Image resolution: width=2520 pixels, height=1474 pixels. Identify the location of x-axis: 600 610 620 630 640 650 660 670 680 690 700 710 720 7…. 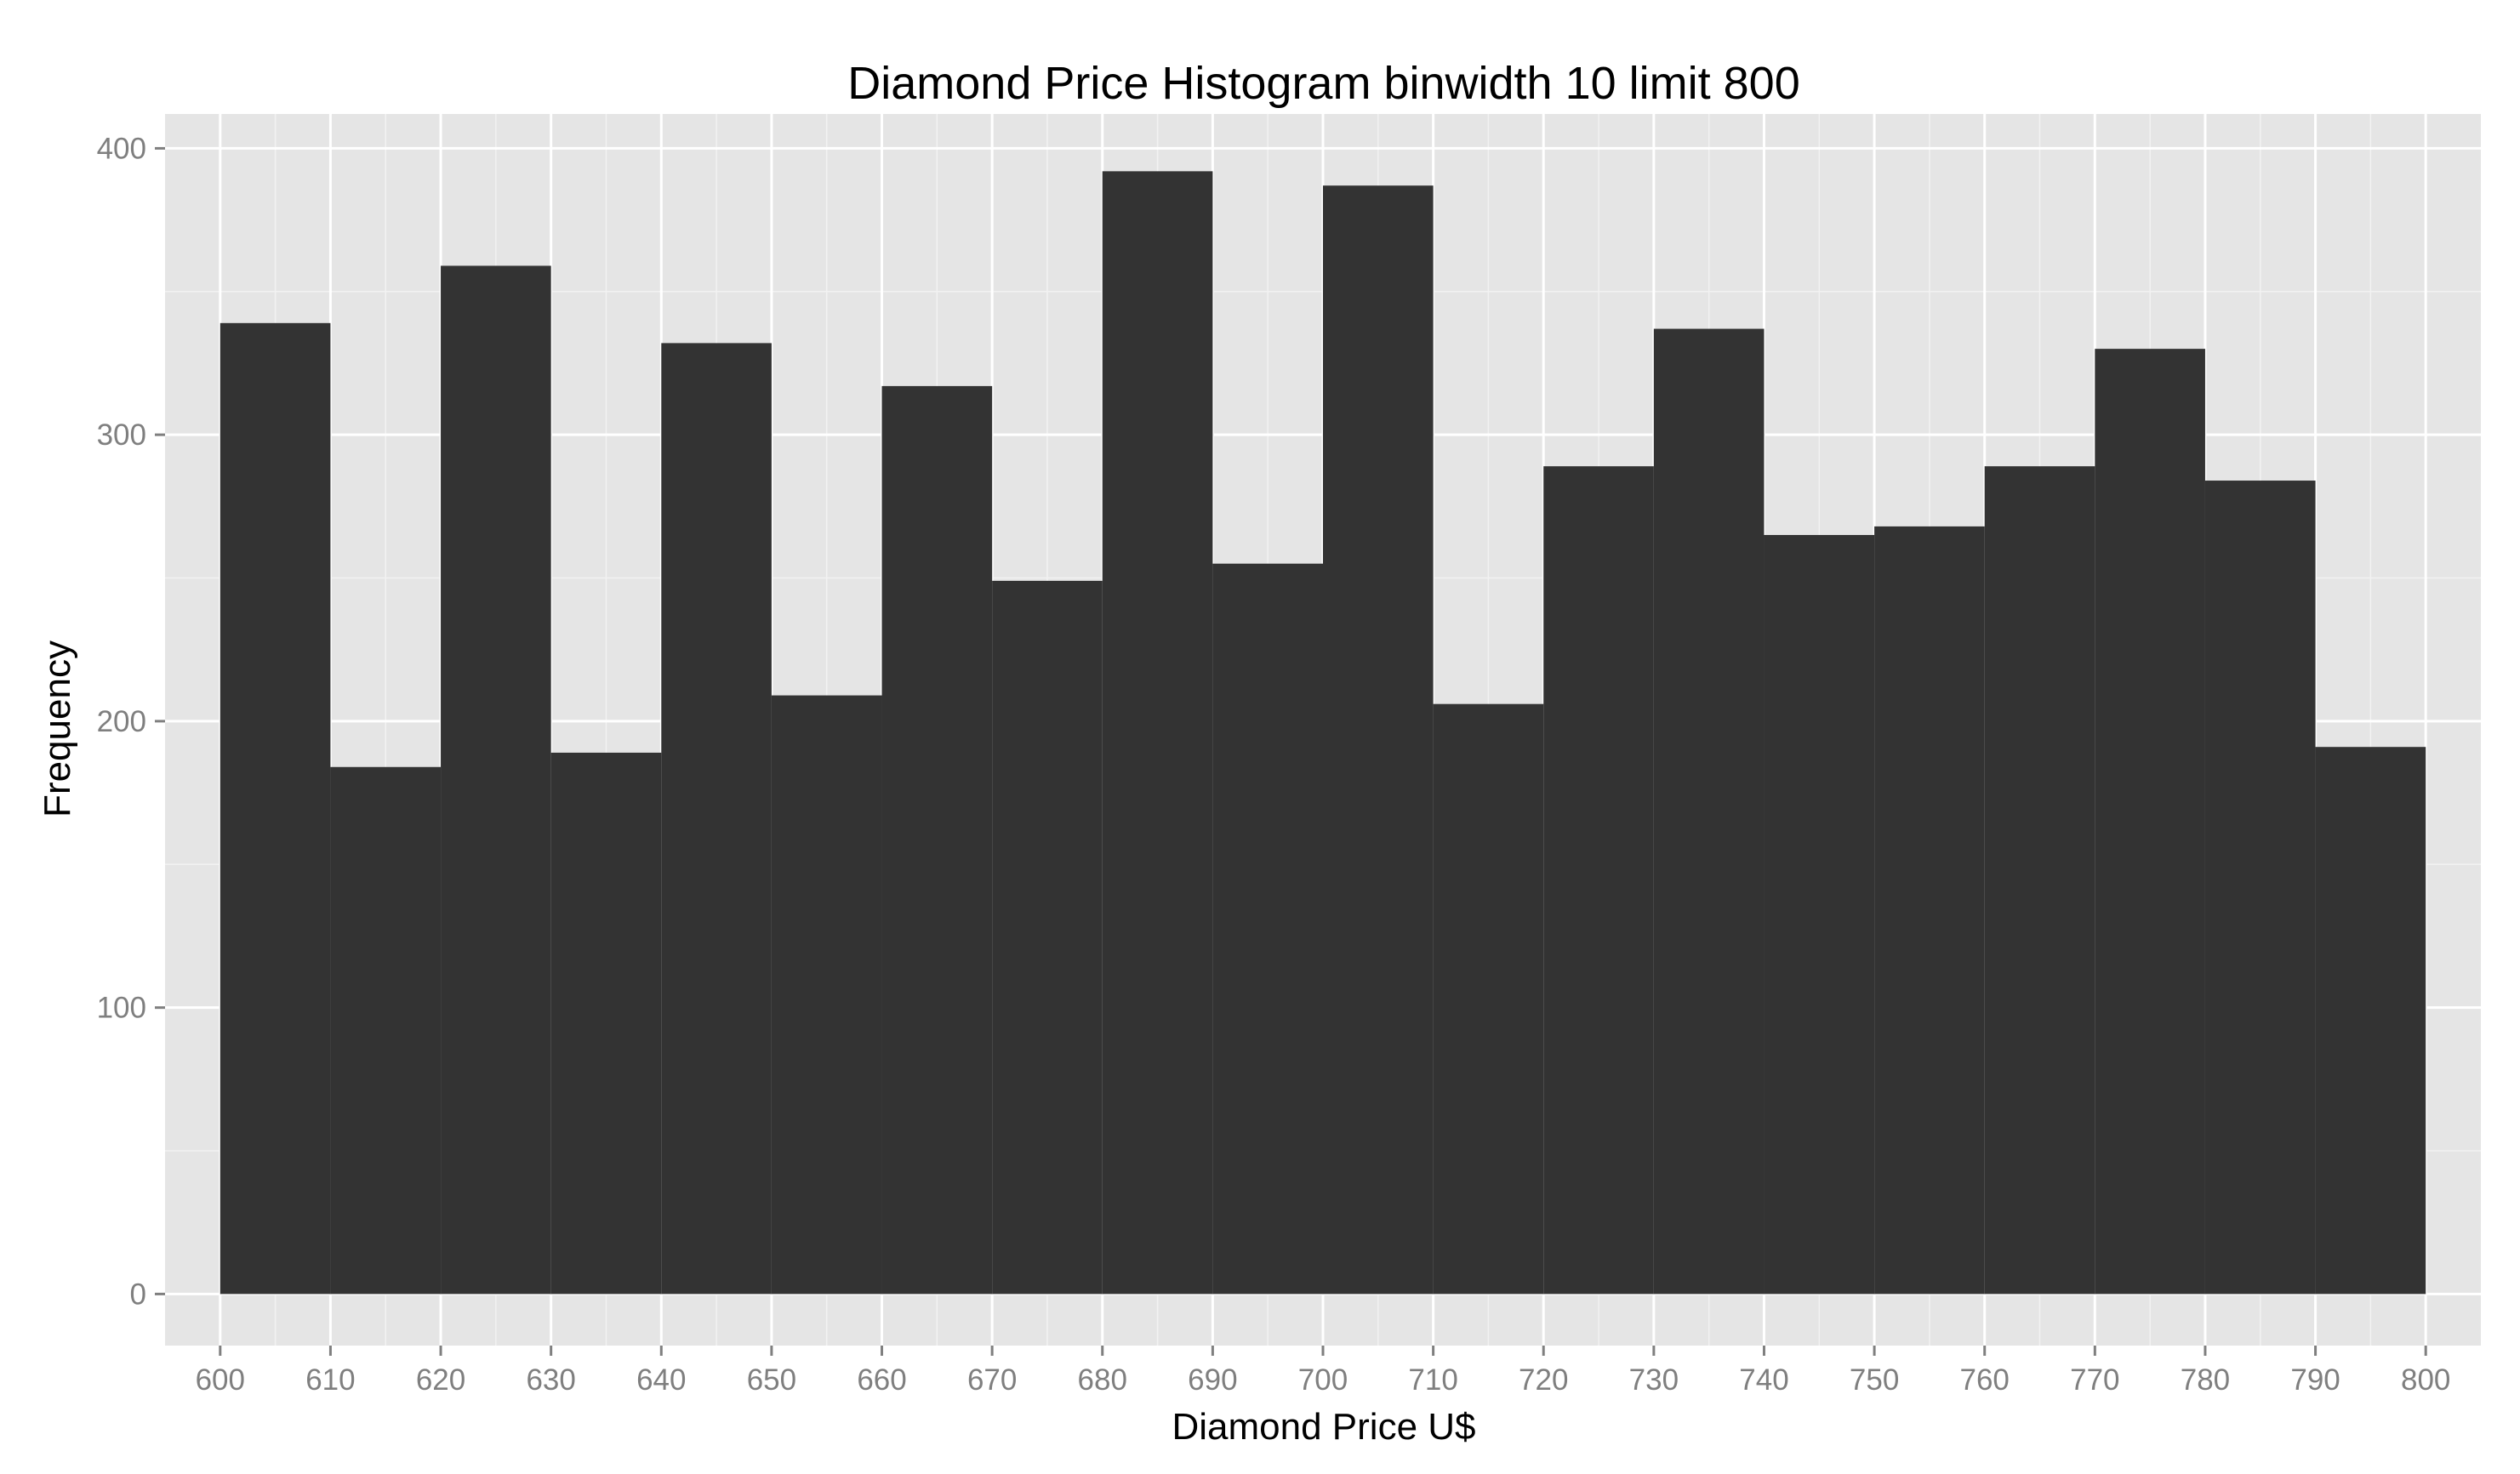
(1323, 1371).